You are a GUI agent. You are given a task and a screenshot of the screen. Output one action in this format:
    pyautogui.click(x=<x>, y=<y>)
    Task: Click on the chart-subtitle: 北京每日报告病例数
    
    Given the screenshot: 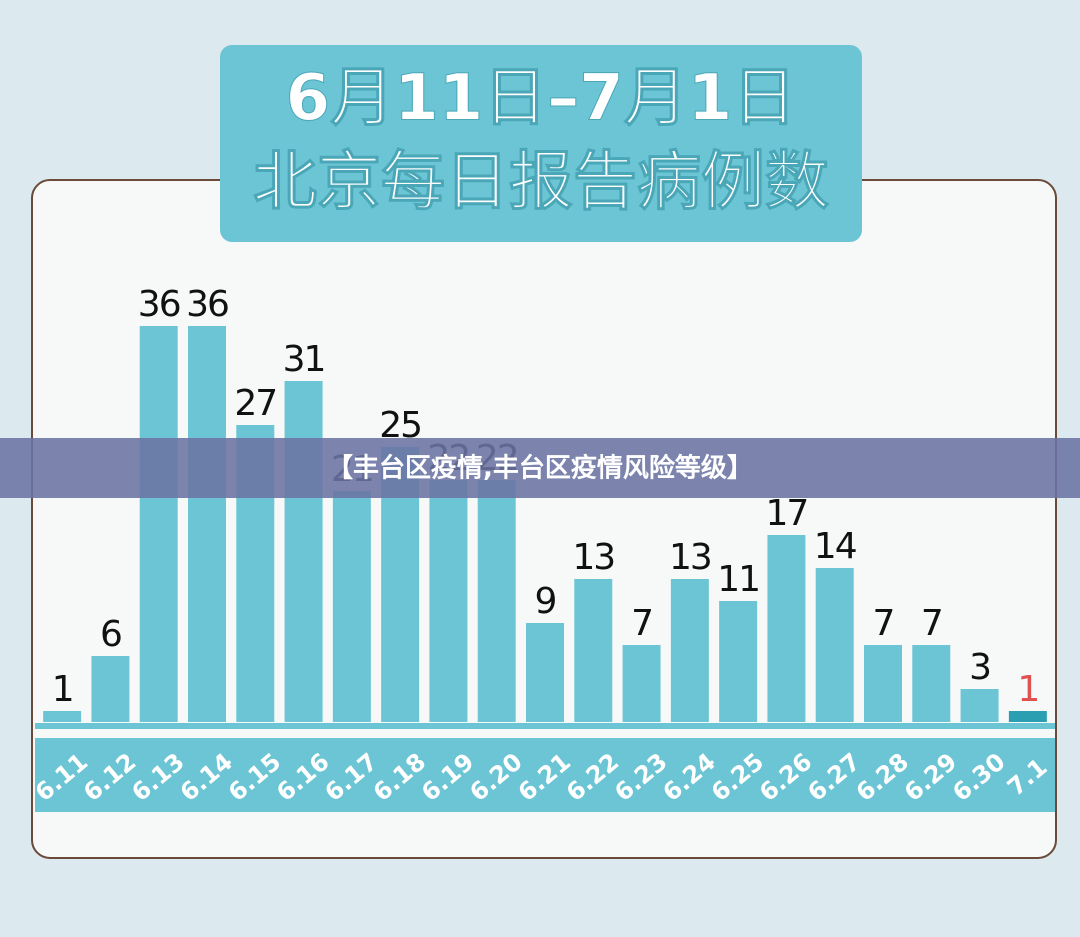 What is the action you would take?
    pyautogui.click(x=541, y=183)
    